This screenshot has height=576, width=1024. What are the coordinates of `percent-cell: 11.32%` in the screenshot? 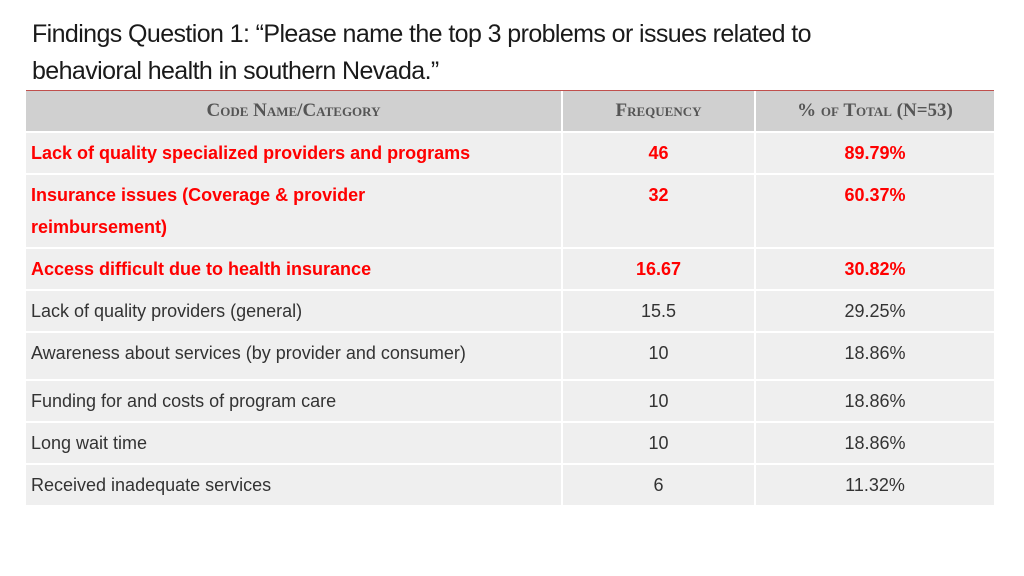 It's located at (874, 485).